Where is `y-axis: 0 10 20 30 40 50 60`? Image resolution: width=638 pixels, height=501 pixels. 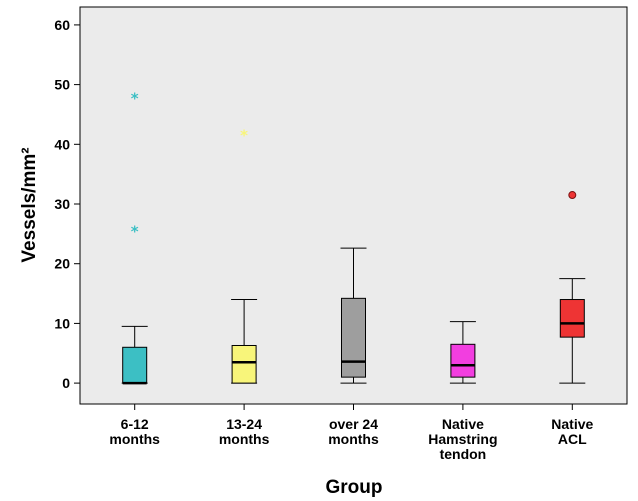
y-axis: 0 10 20 30 40 50 60 is located at coordinates (67, 204).